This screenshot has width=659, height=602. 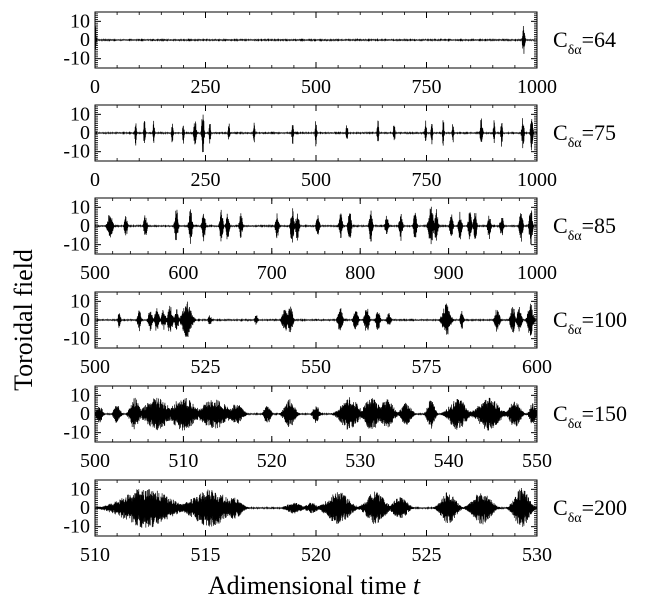 I want to click on parameter-value: =150, so click(x=604, y=413).